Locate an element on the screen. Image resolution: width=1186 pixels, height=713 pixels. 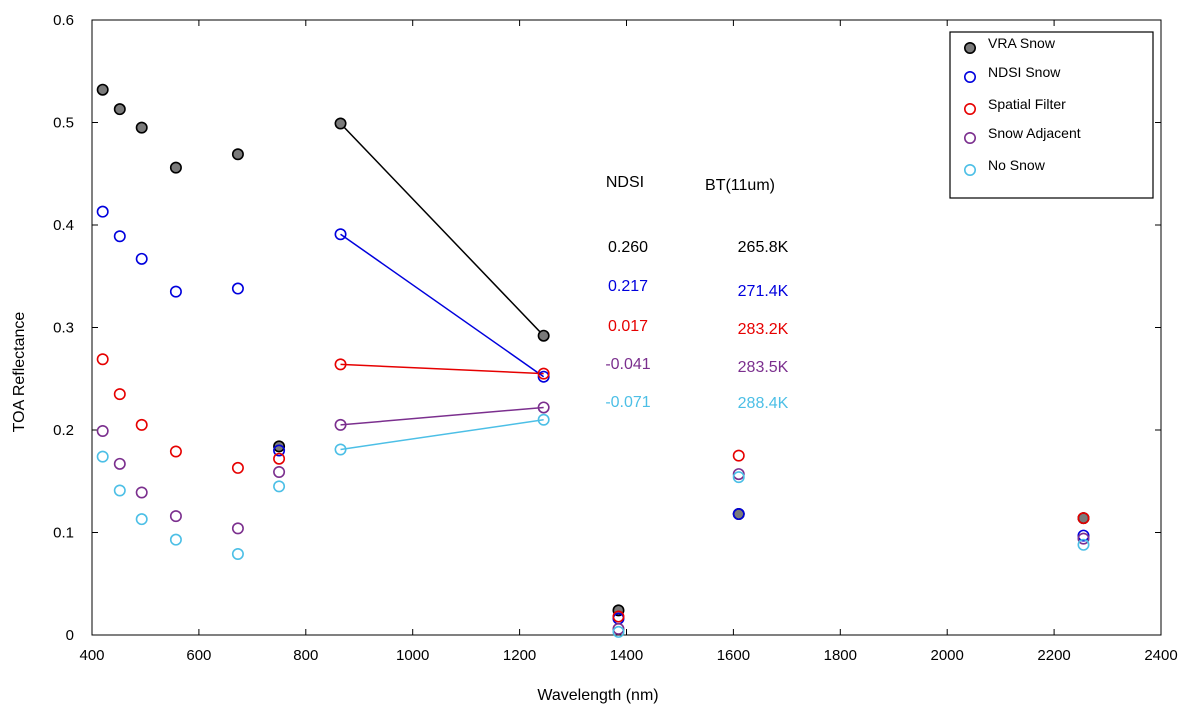
x-tick-label: 400 is located at coordinates (91, 655).